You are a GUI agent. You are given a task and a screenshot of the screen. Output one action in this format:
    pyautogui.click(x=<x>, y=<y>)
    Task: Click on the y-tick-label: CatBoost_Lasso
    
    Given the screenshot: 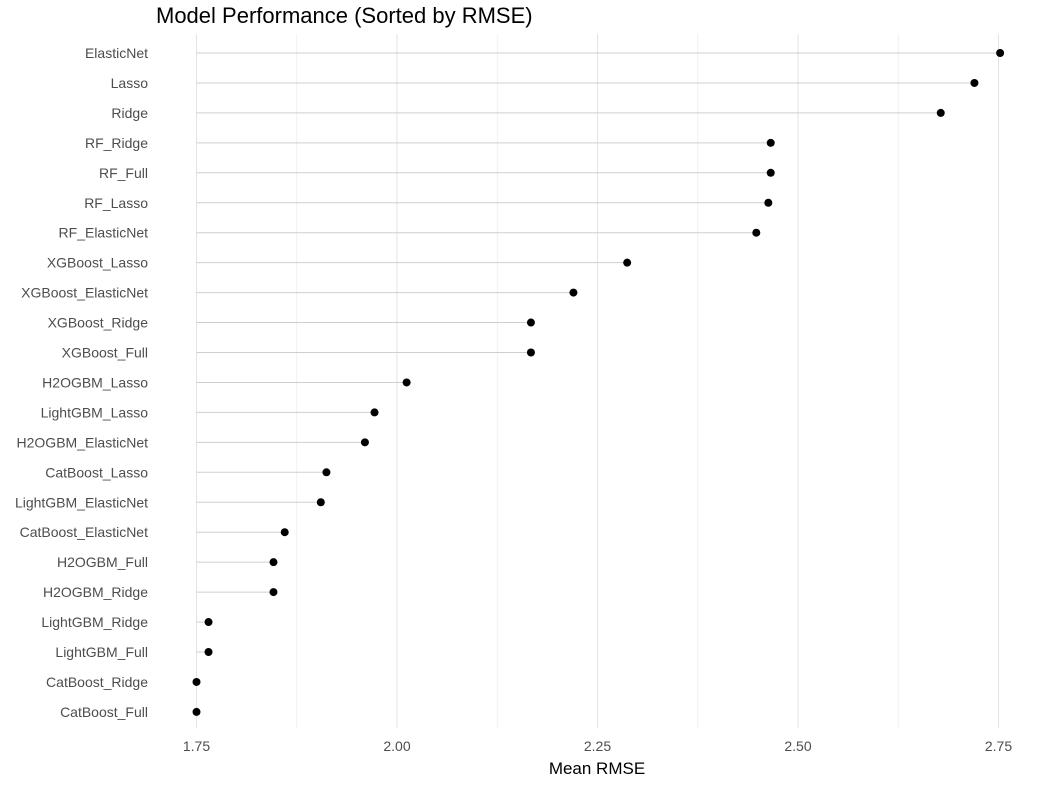 What is the action you would take?
    pyautogui.click(x=96, y=472)
    